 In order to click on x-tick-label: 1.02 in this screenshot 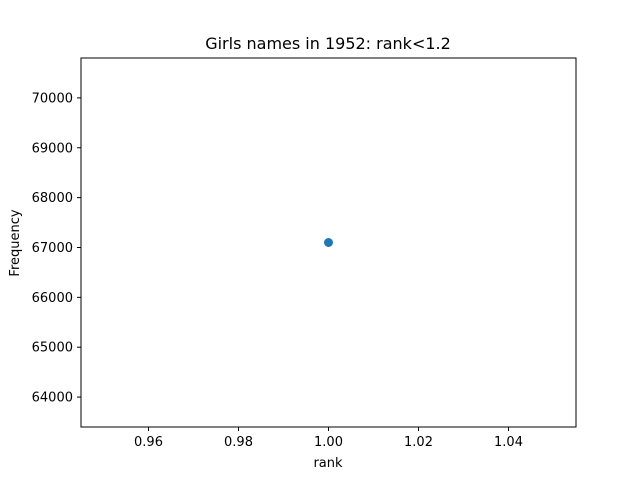, I will do `click(418, 442)`.